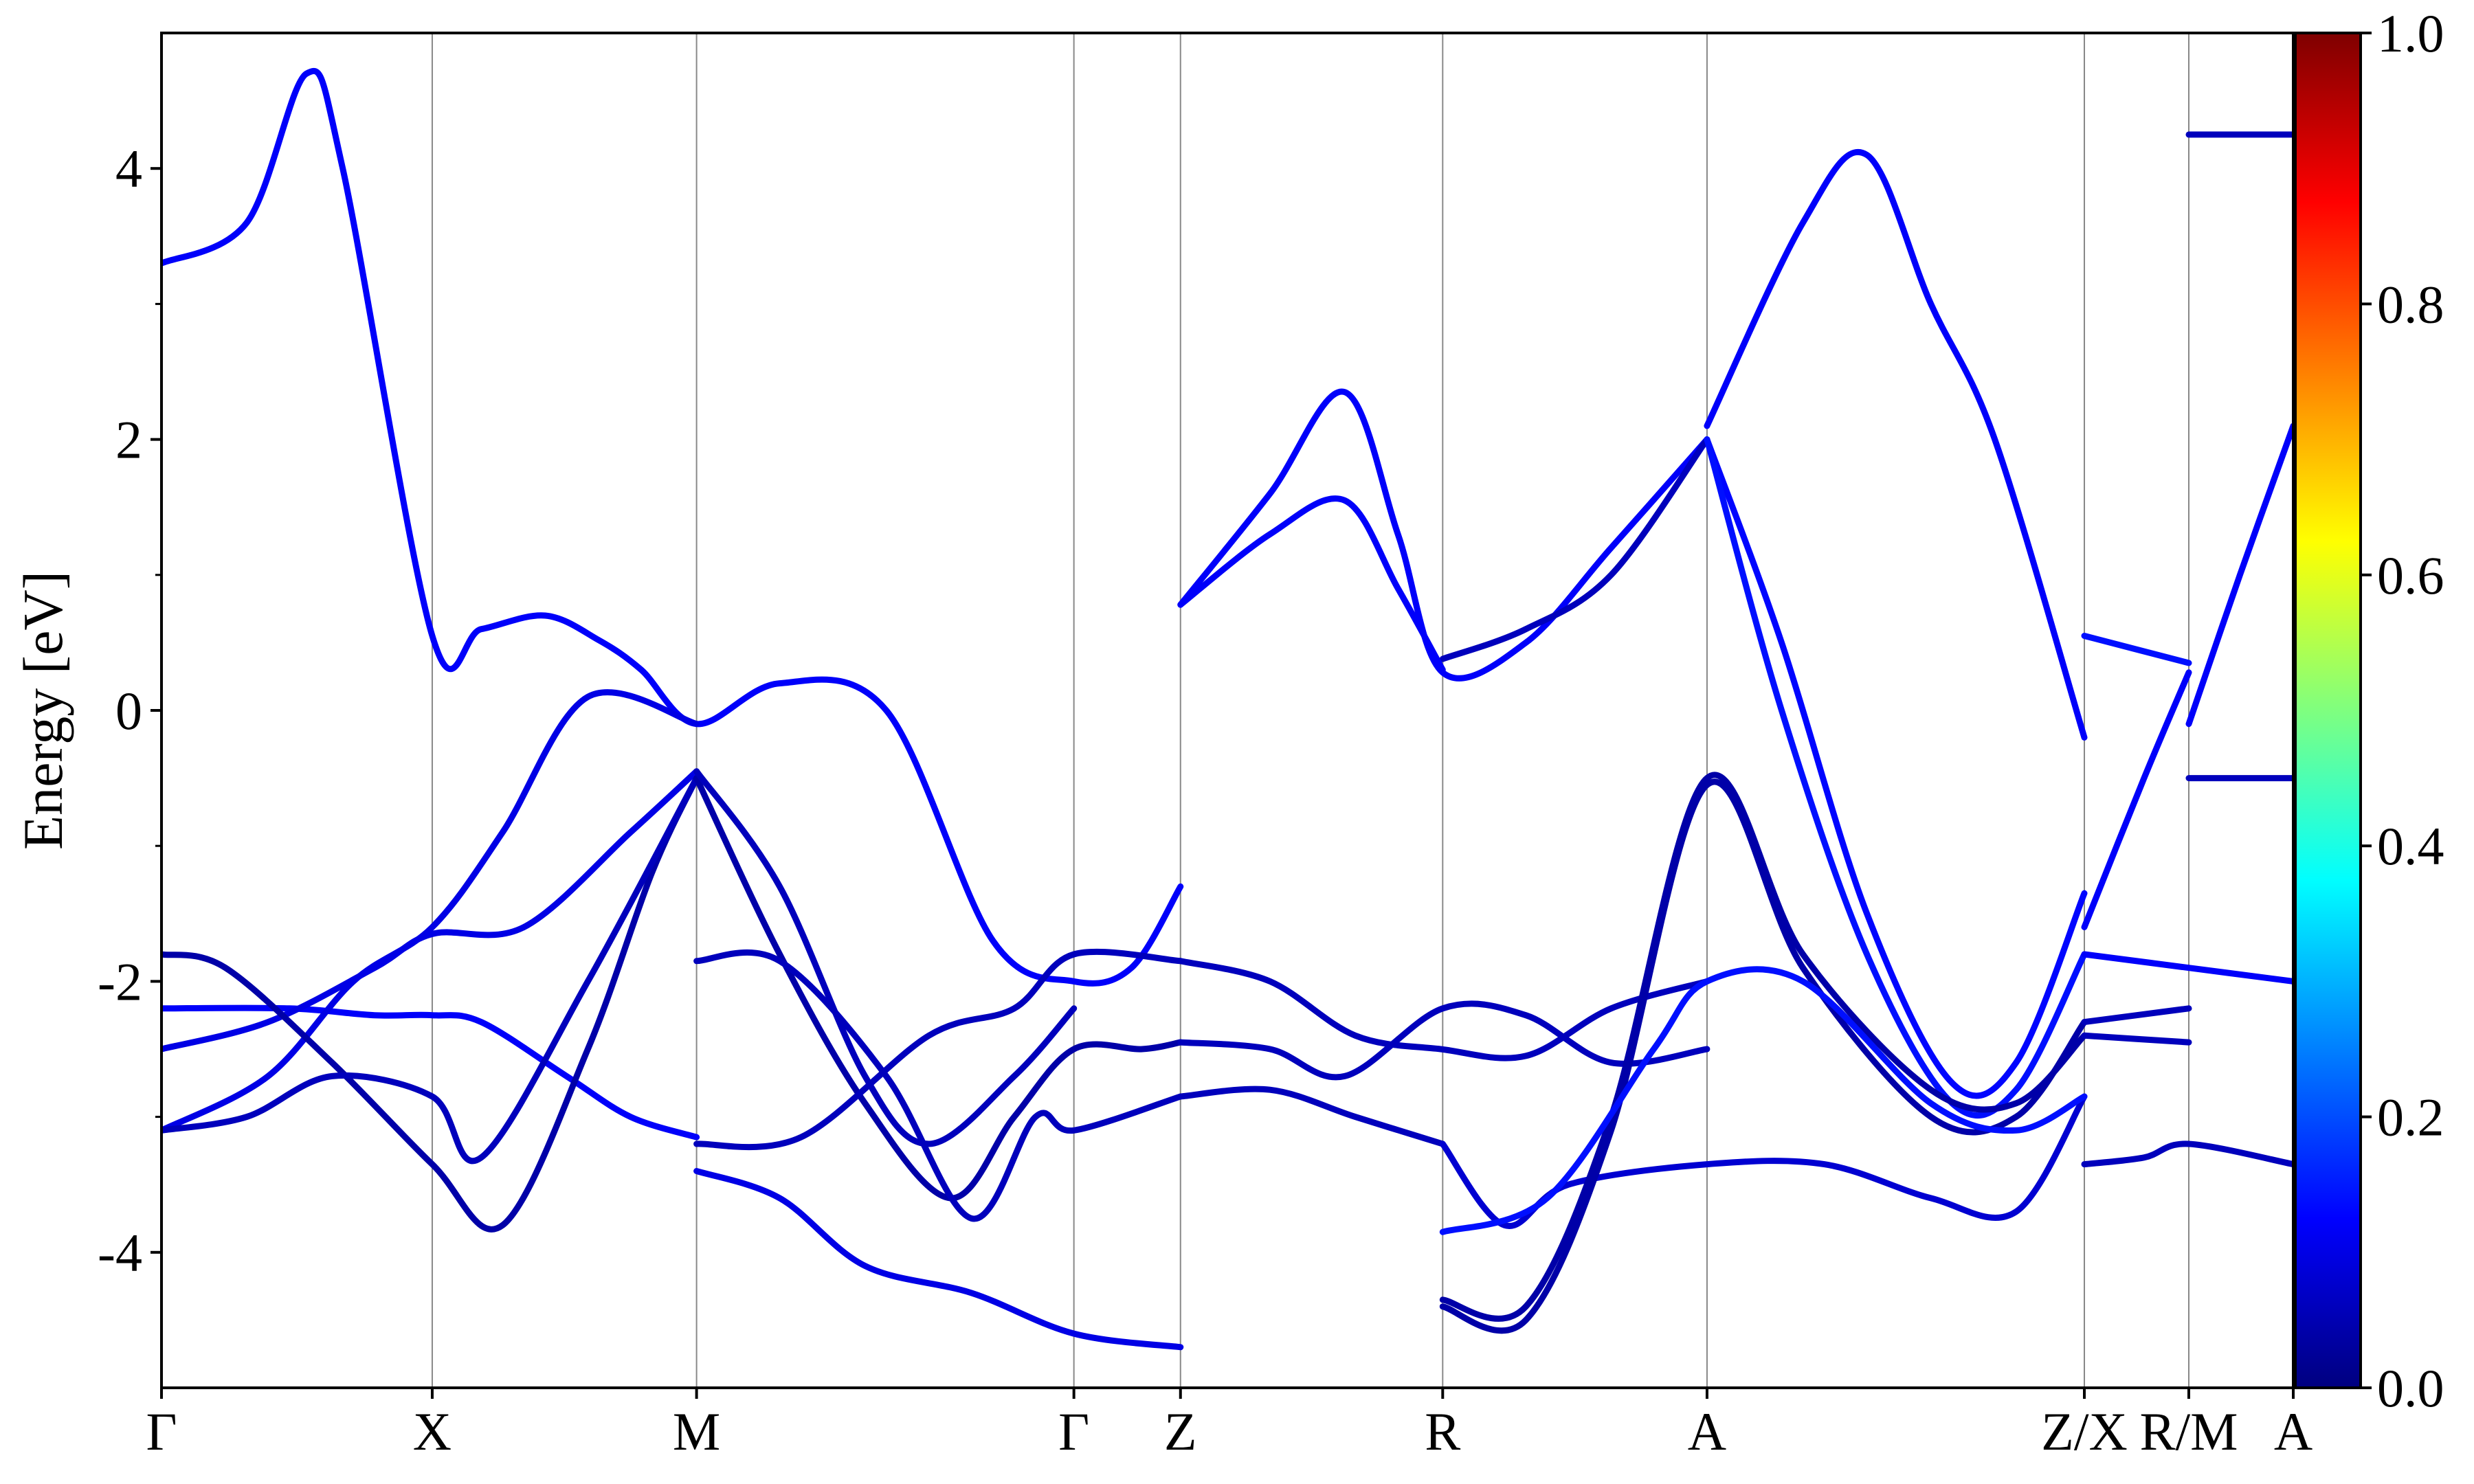 The width and height of the screenshot is (2474, 1484). What do you see at coordinates (2084, 1431) in the screenshot?
I see `x-tick-label: Z/X` at bounding box center [2084, 1431].